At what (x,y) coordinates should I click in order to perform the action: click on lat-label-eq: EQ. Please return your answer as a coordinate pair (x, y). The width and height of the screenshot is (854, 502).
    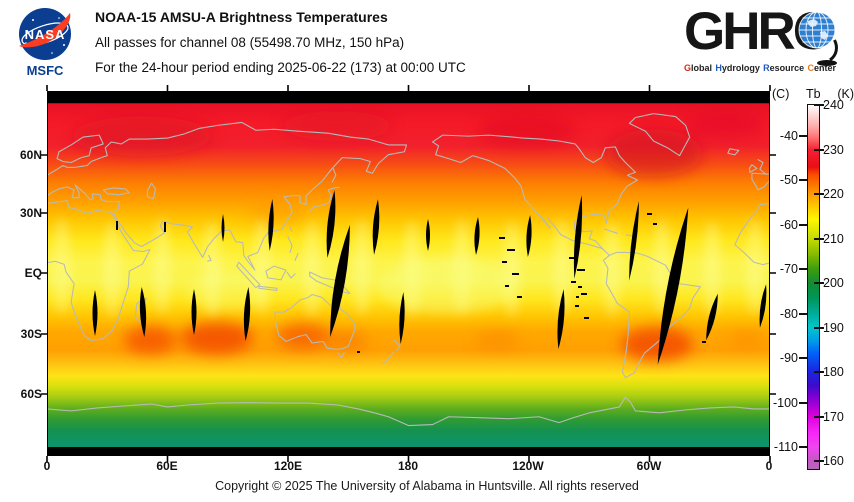
    Looking at the image, I should click on (33, 273).